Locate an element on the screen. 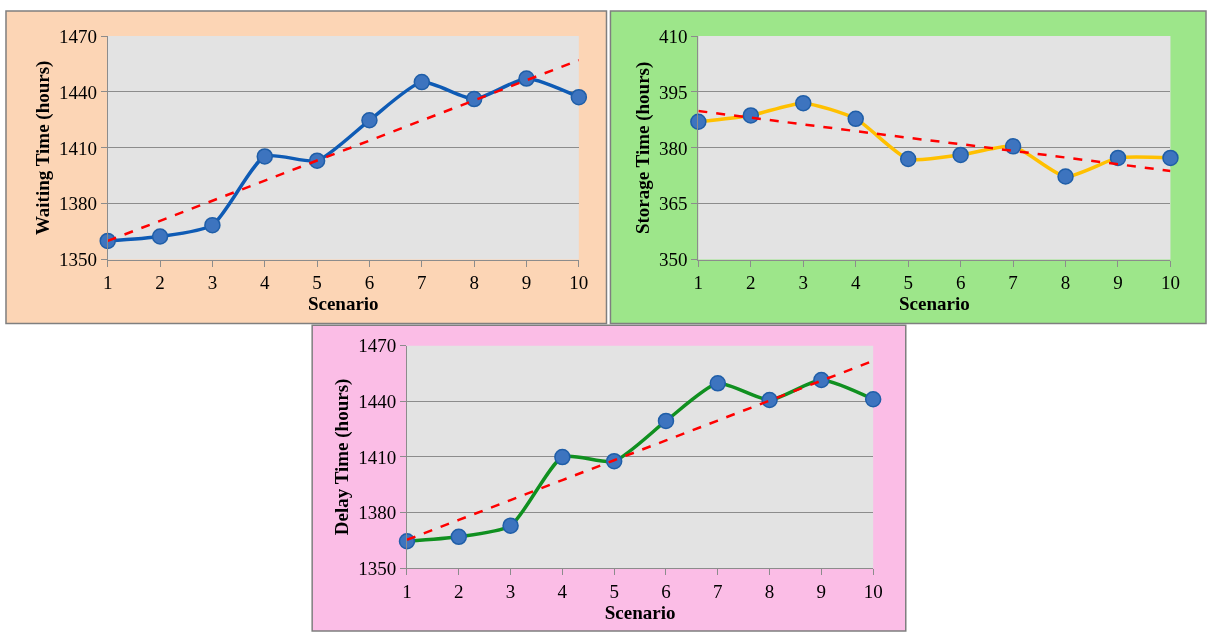 This screenshot has height=643, width=1217. y-axis-title: Delay Time (hours) is located at coordinates (342, 457).